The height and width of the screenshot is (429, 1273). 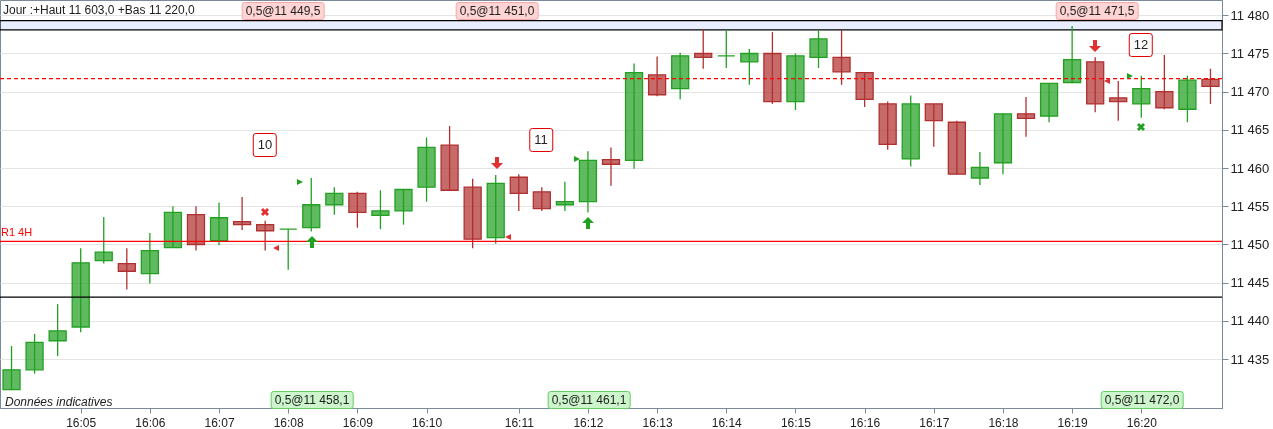 What do you see at coordinates (1141, 45) in the screenshot?
I see `annotation: 12` at bounding box center [1141, 45].